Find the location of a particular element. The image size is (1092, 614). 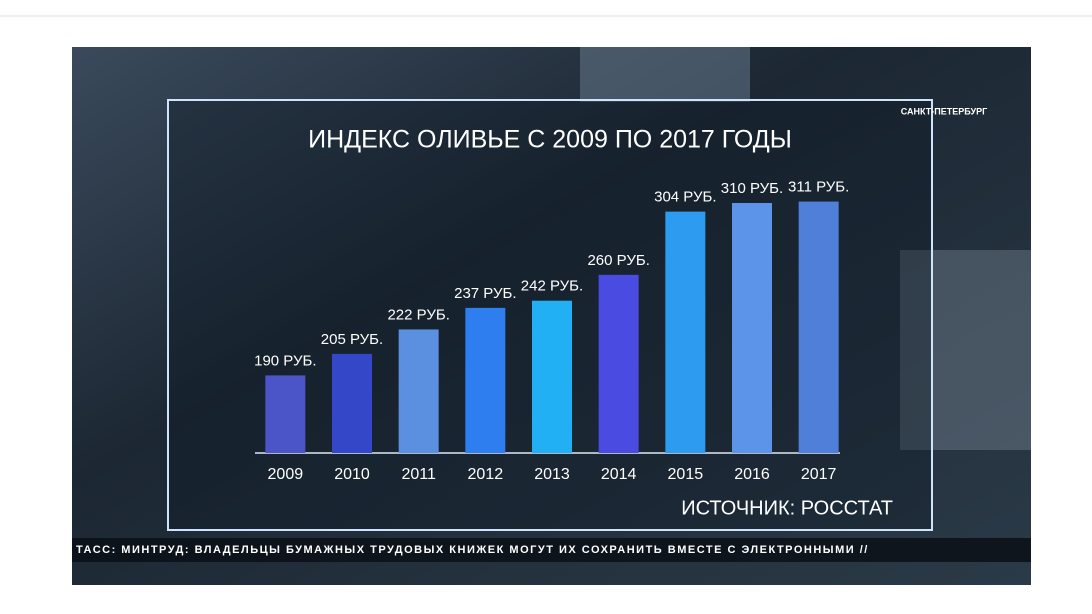

x-tick-label: 2011 is located at coordinates (418, 474).